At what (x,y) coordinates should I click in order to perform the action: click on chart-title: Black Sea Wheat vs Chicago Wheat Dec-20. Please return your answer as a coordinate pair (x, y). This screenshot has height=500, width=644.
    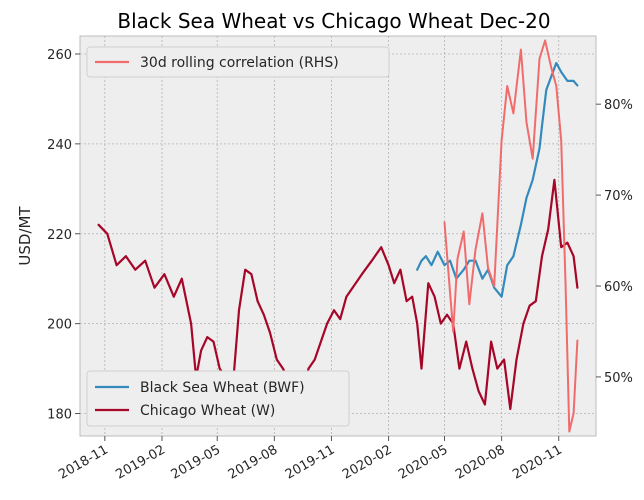
    Looking at the image, I should click on (333, 21).